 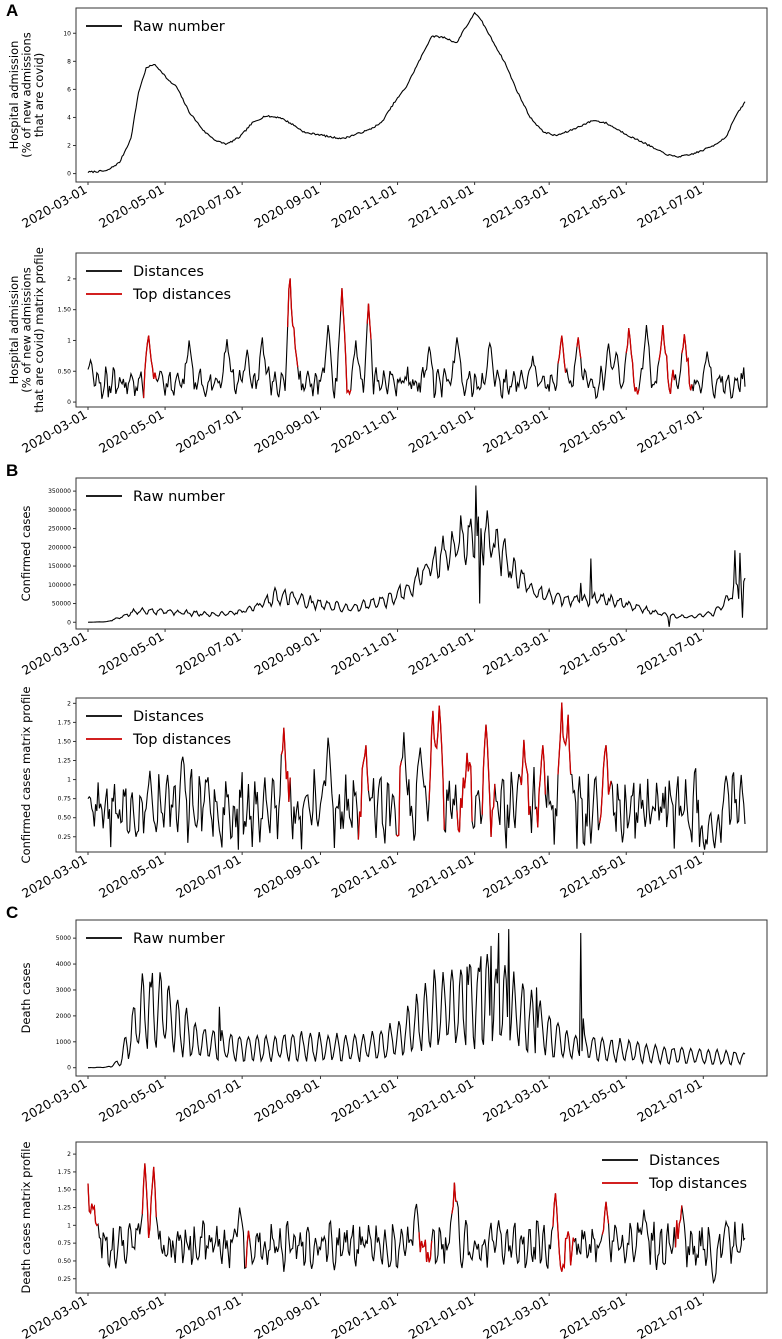 I want to click on legend: Raw number, so click(x=155, y=27).